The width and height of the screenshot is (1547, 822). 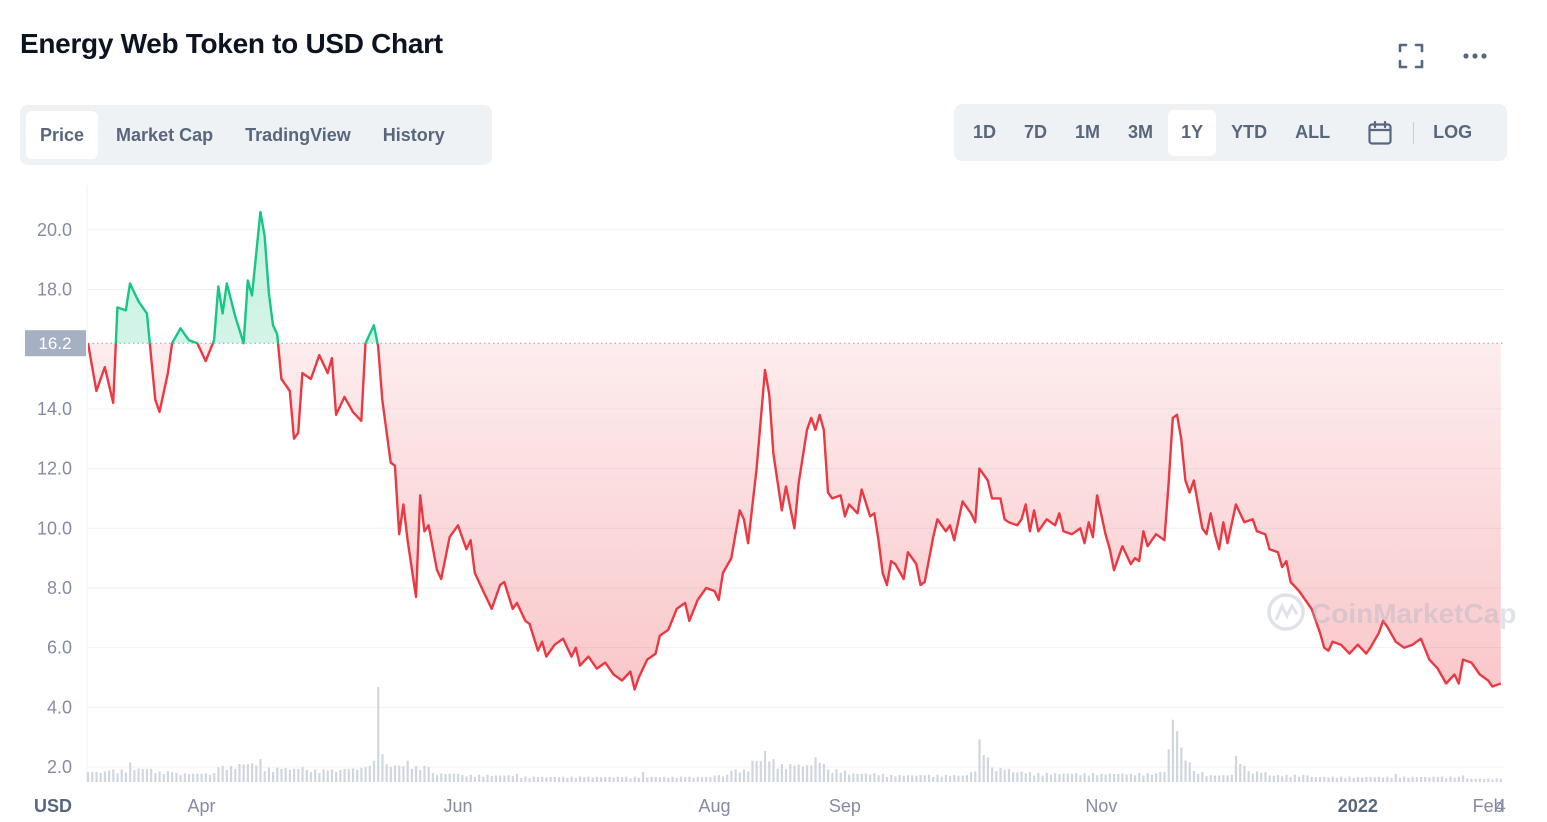 What do you see at coordinates (55, 343) in the screenshot?
I see `reference-label-bg` at bounding box center [55, 343].